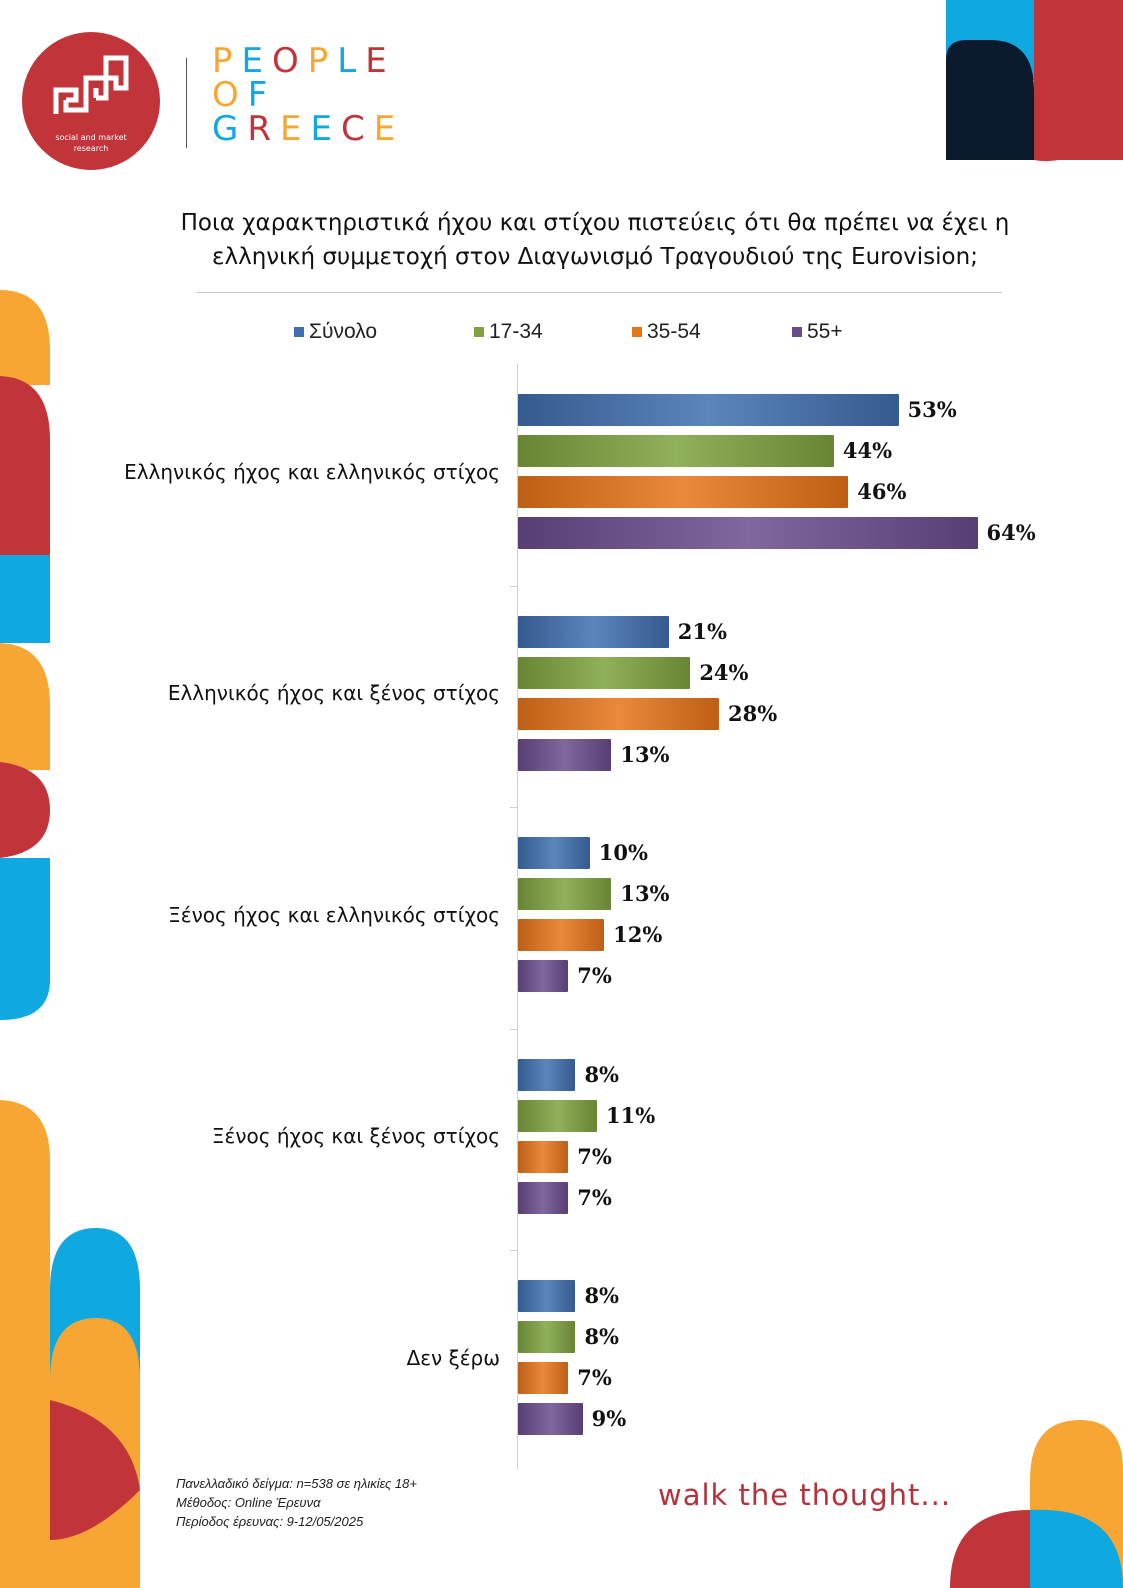  What do you see at coordinates (623, 852) in the screenshot?
I see `data-label: 10%` at bounding box center [623, 852].